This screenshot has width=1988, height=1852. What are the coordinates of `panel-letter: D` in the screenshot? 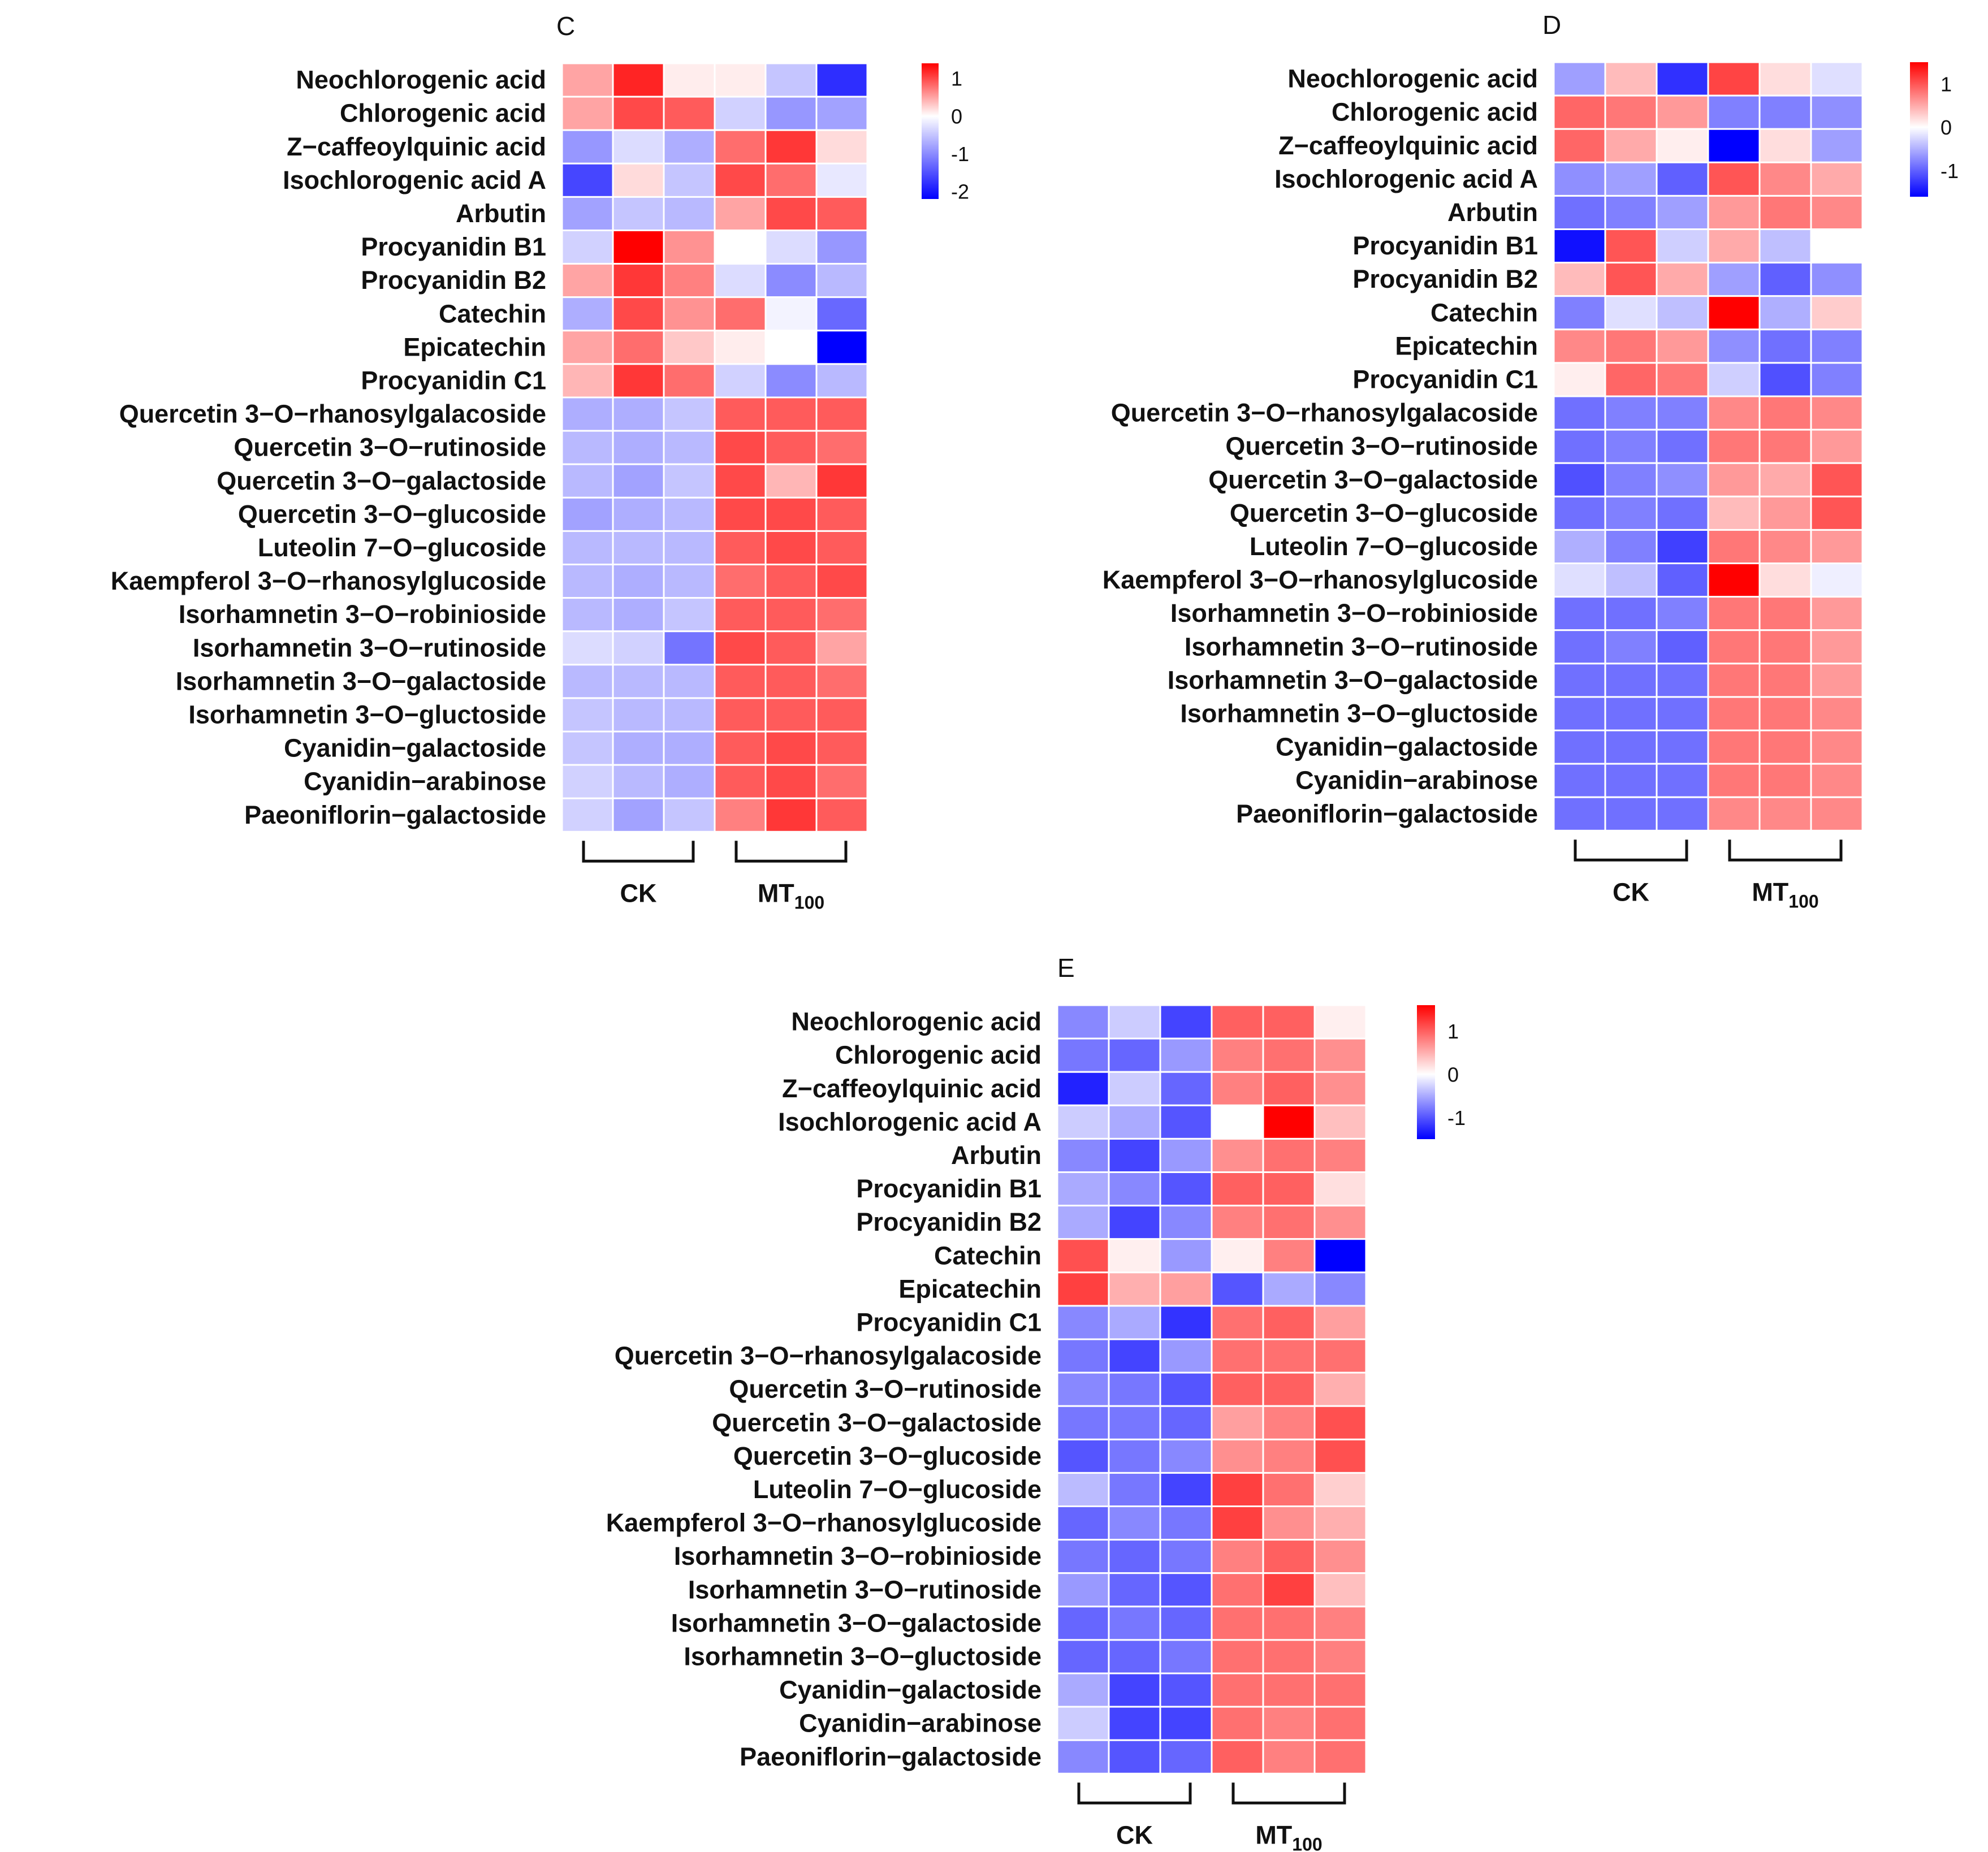 It's located at (1552, 25).